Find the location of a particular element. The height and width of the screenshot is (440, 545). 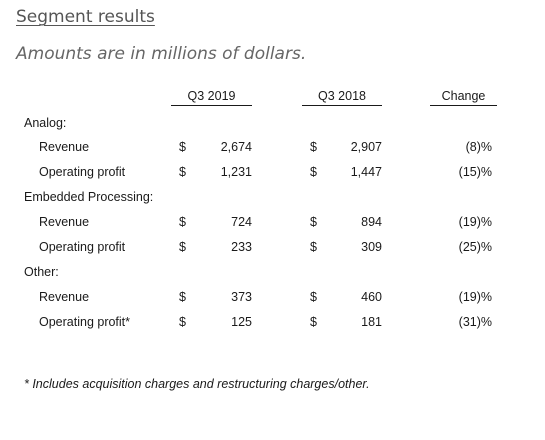

header-q3-2018: Q3 2018 is located at coordinates (342, 97).